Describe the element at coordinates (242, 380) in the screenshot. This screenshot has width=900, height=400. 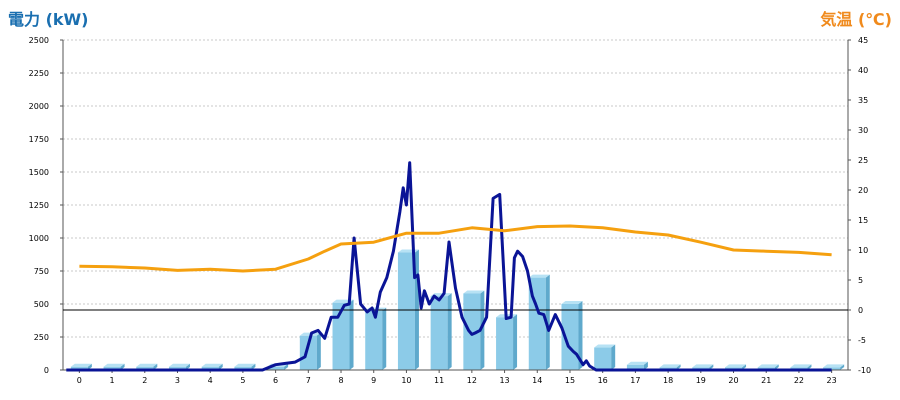
I see `x-tick-label: 5` at that location.